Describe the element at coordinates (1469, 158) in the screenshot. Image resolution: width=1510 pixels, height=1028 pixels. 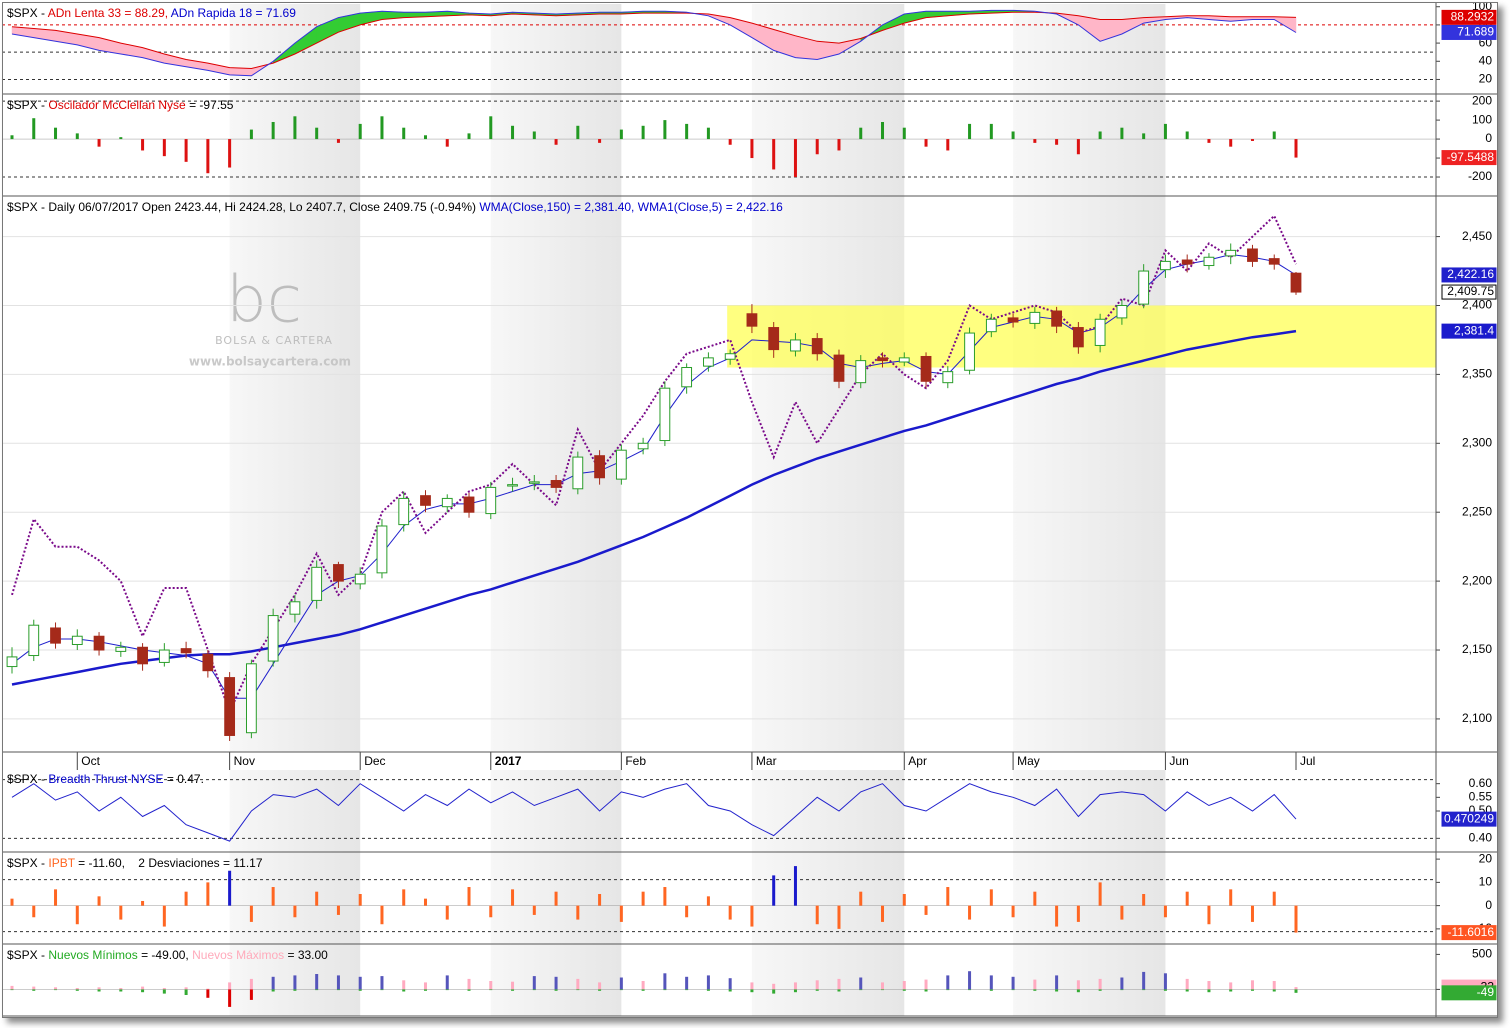
I see `last-value-box` at that location.